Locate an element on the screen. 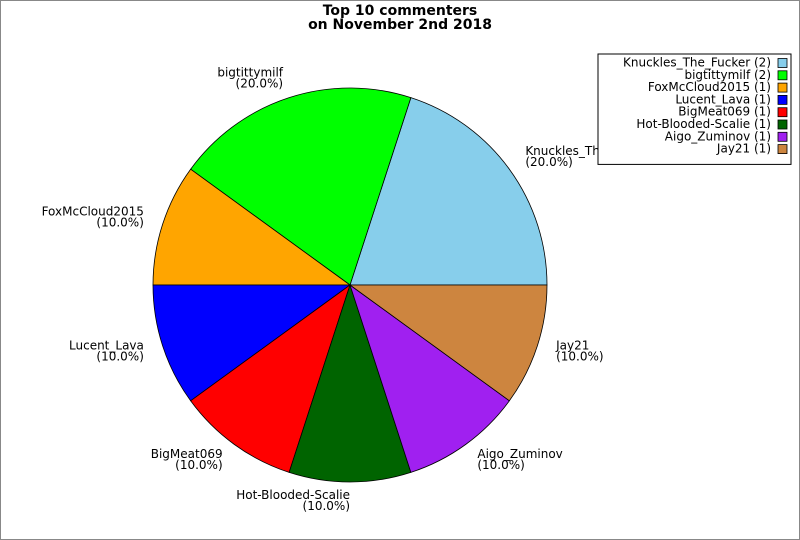 The image size is (800, 540). slice-label: Hot-Blooded-Scalie is located at coordinates (293, 495).